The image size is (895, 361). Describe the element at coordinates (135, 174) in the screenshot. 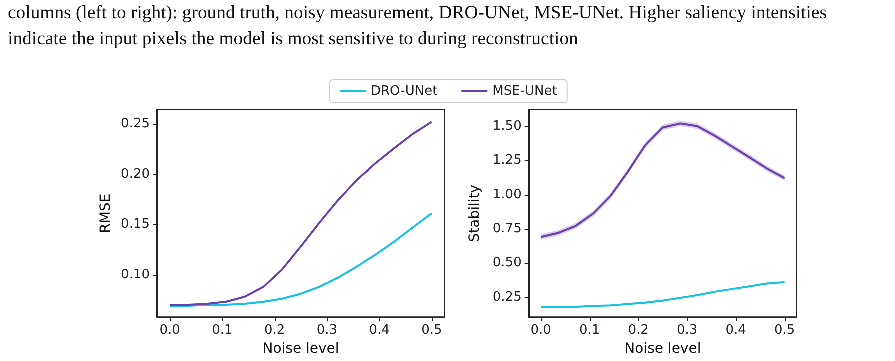

I see `y-tick-label: 0.20` at that location.